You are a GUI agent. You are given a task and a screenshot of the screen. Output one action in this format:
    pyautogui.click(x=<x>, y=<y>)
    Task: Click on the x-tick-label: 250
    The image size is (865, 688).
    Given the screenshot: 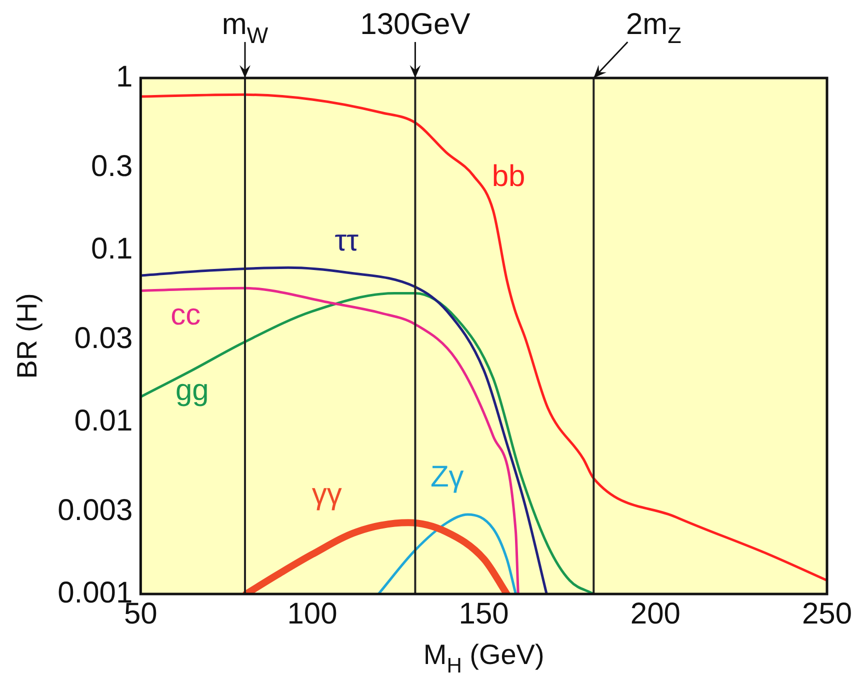 What is the action you would take?
    pyautogui.click(x=827, y=613)
    